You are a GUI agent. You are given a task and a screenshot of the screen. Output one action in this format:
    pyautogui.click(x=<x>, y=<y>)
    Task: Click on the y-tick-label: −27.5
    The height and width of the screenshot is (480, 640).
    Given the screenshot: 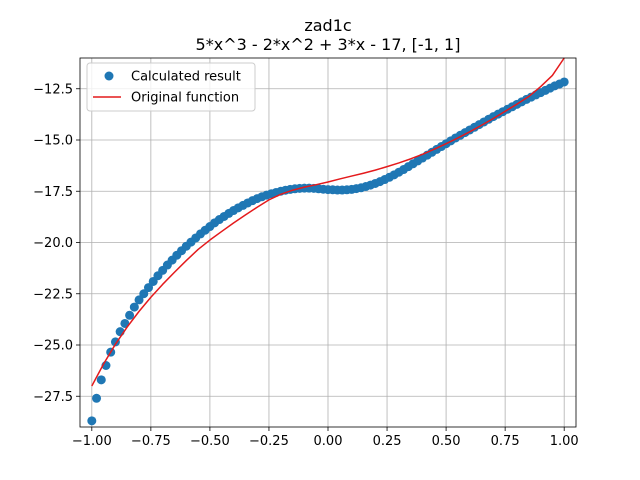 What is the action you would take?
    pyautogui.click(x=53, y=397)
    